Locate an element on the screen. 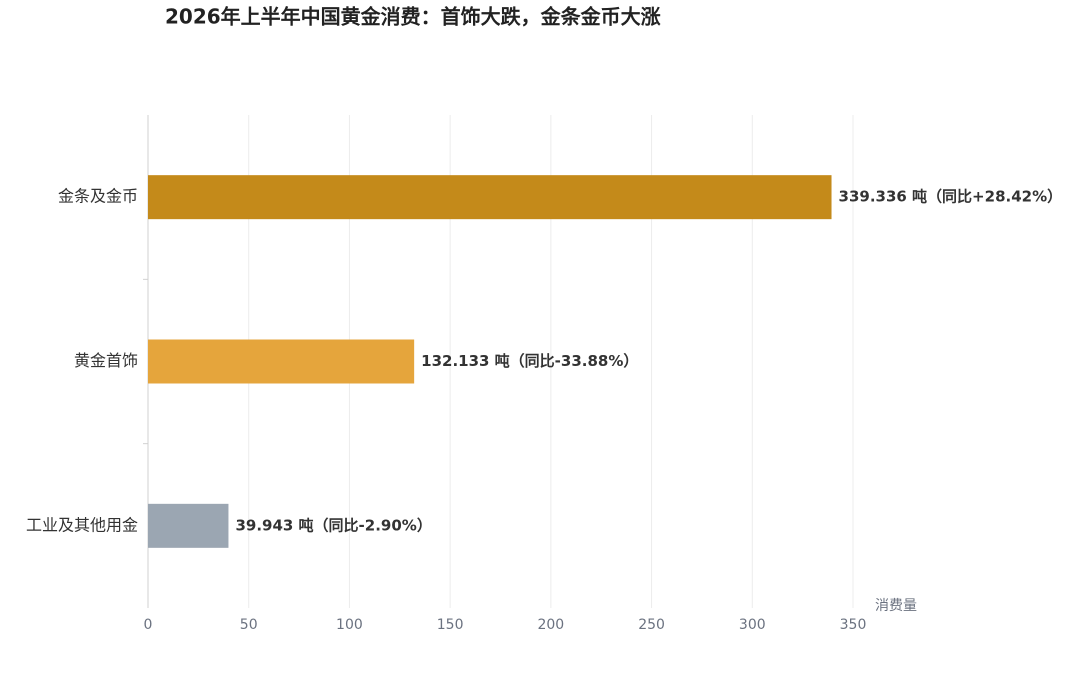 Image resolution: width=1080 pixels, height=677 pixels. chart-title: 2026年上半年中国黄金消费：首饰大跌，金条金币大涨 is located at coordinates (413, 17).